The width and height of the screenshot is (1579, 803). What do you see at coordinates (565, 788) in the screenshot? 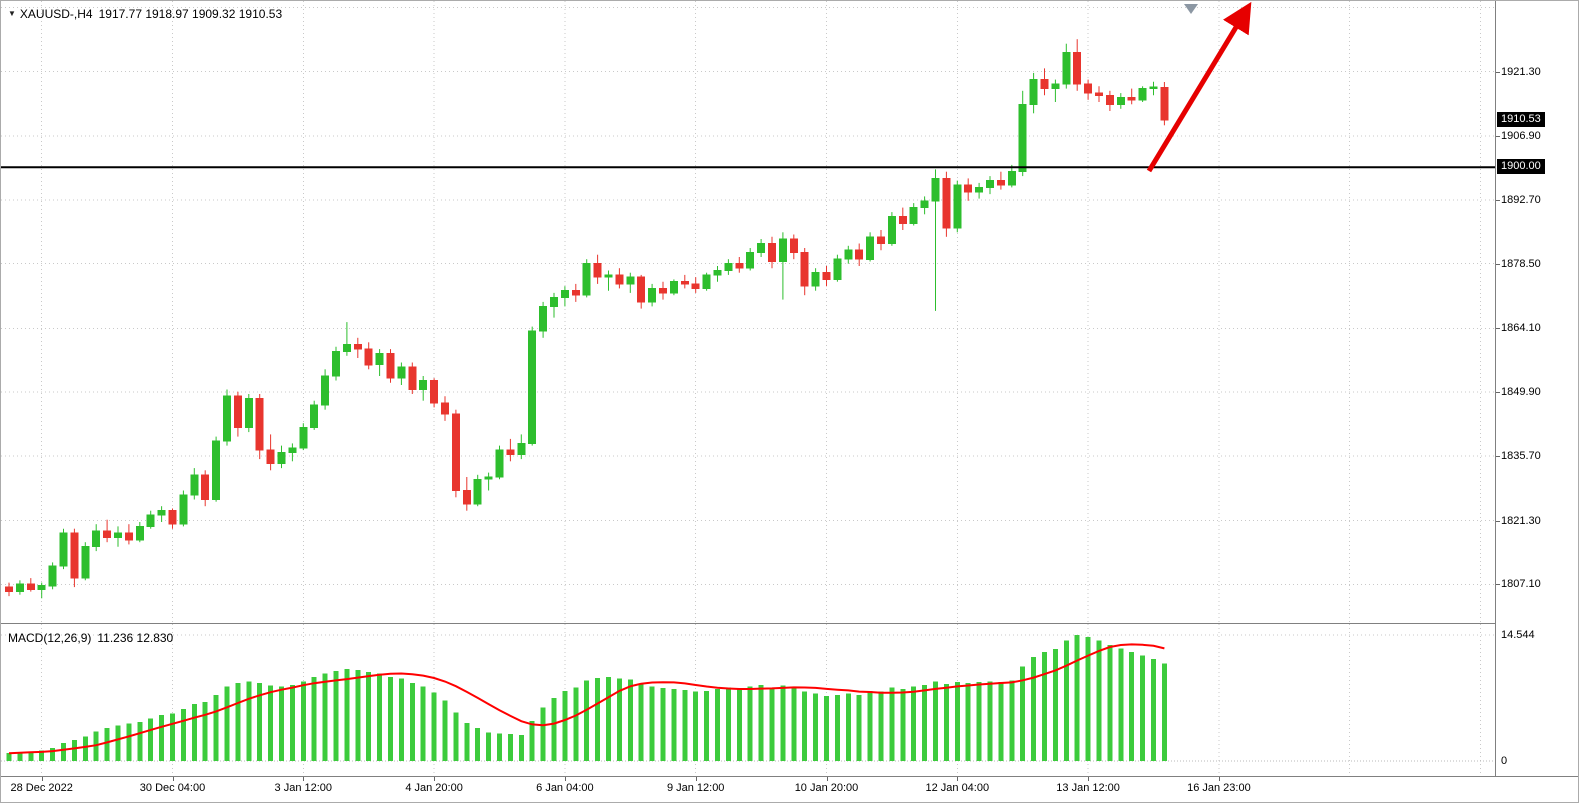
I see `time-axis-label: 6 Jan 04:00` at bounding box center [565, 788].